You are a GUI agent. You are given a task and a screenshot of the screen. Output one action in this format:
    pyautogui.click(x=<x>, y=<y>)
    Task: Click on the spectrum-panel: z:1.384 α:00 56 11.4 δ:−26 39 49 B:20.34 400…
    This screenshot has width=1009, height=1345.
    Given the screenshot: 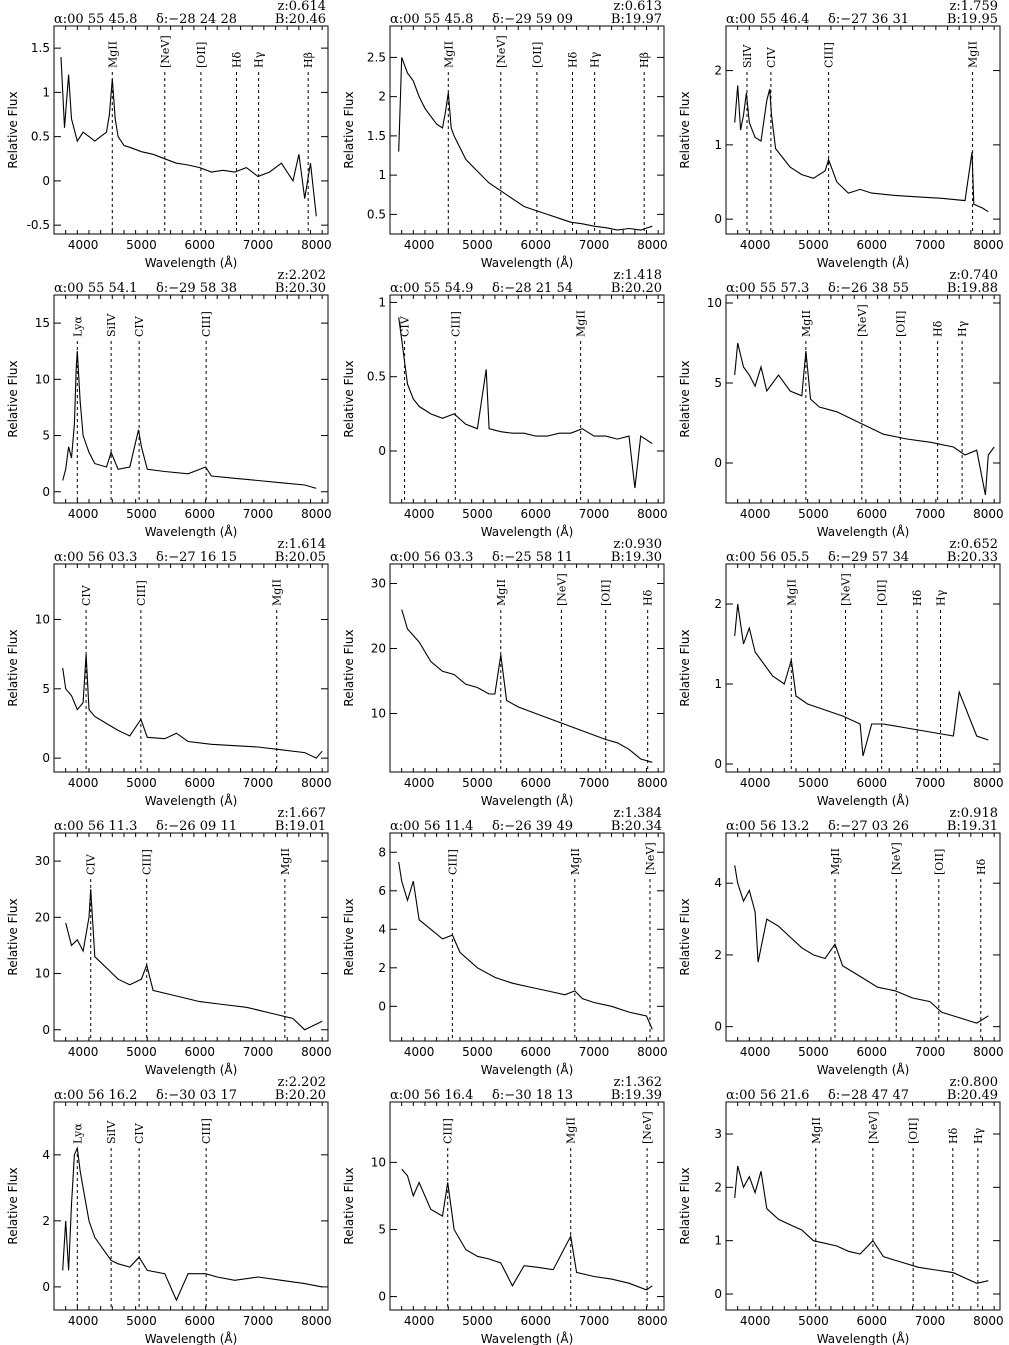 What is the action you would take?
    pyautogui.click(x=504, y=941)
    